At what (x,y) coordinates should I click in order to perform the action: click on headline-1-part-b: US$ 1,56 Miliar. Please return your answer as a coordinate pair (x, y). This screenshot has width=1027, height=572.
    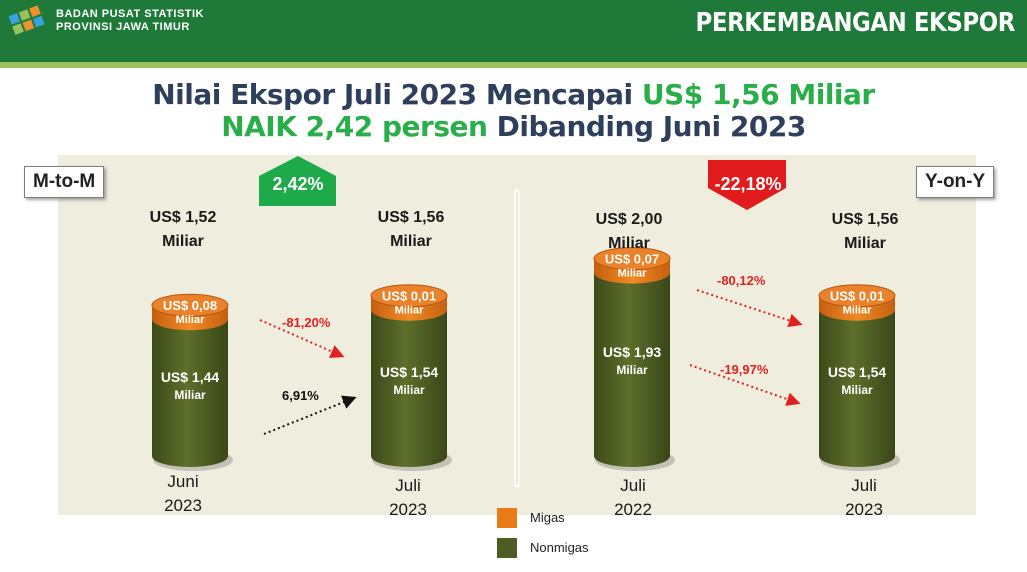
    Looking at the image, I should click on (758, 94).